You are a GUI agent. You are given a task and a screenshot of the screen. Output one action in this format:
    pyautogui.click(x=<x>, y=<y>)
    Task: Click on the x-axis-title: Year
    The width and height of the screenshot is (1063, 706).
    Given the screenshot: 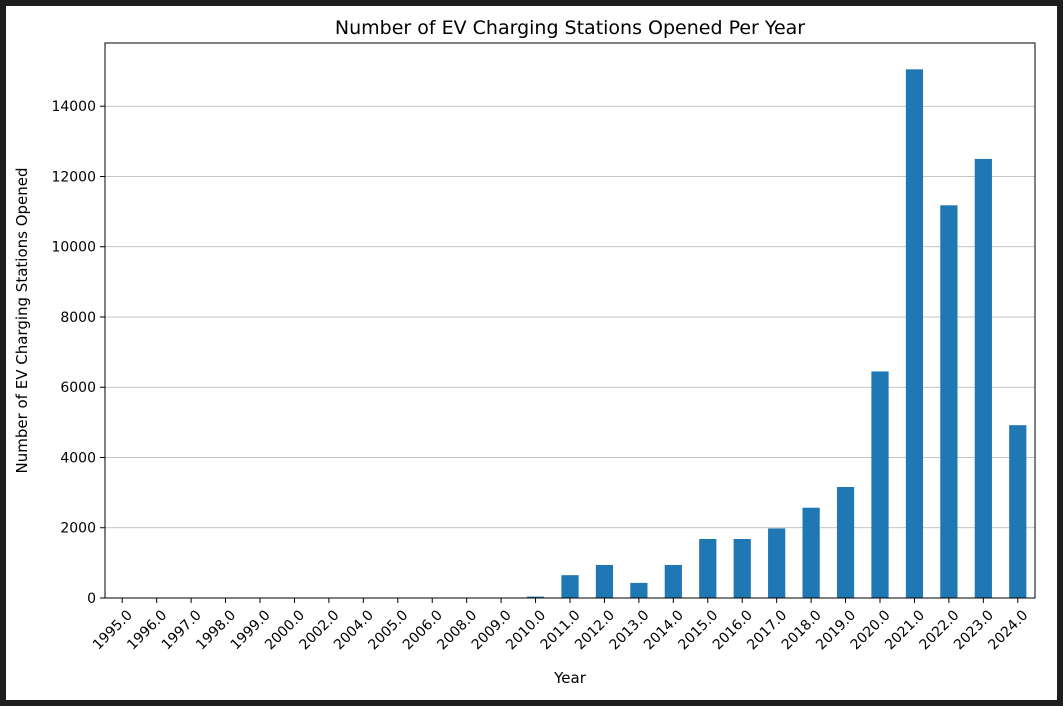 What is the action you would take?
    pyautogui.click(x=570, y=678)
    